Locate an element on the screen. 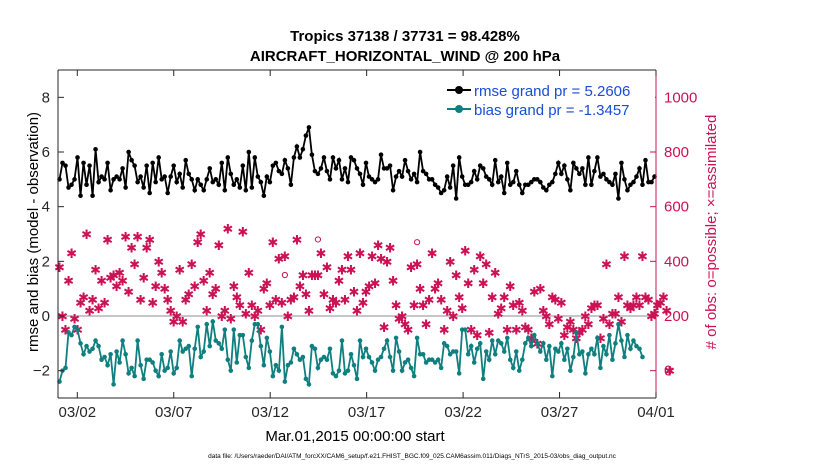 This screenshot has width=830, height=470. chart-title: Tropics 37138 / 37731 = 98.428% is located at coordinates (405, 36).